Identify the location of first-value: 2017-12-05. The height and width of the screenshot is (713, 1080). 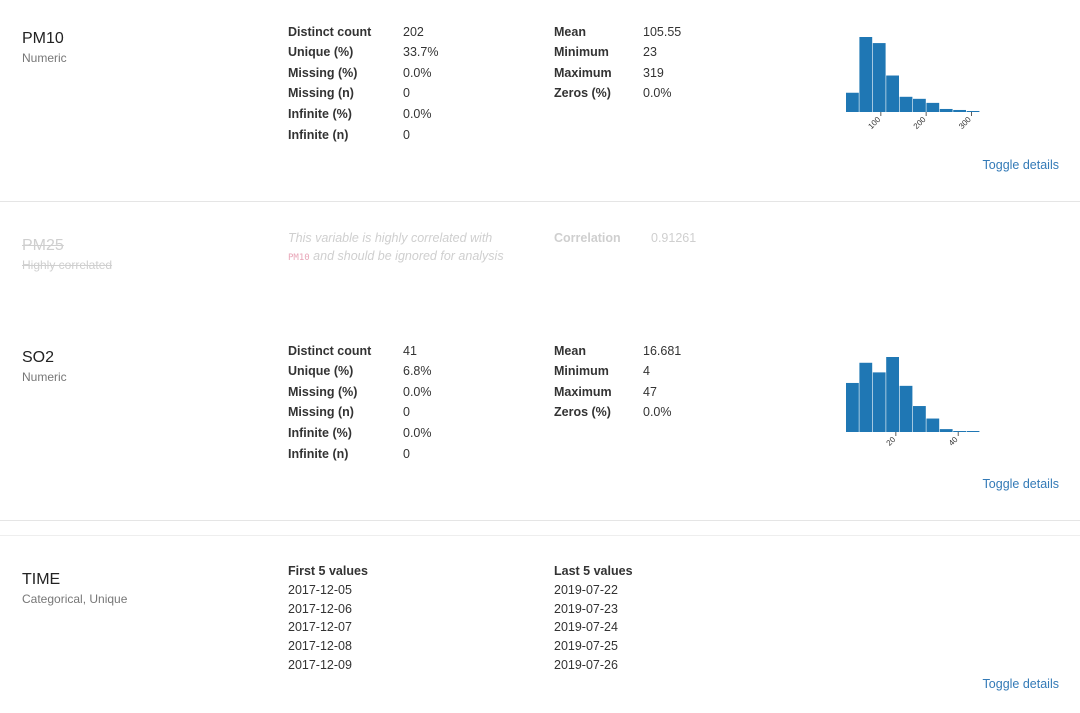
(320, 590).